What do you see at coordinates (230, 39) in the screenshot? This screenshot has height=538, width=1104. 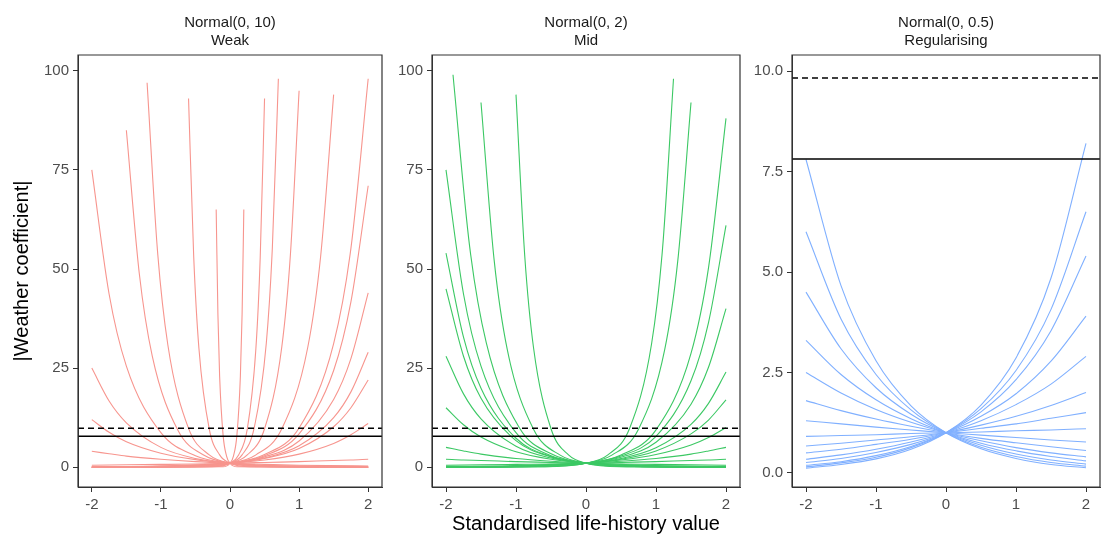 I see `chart-subtitle: Weak` at bounding box center [230, 39].